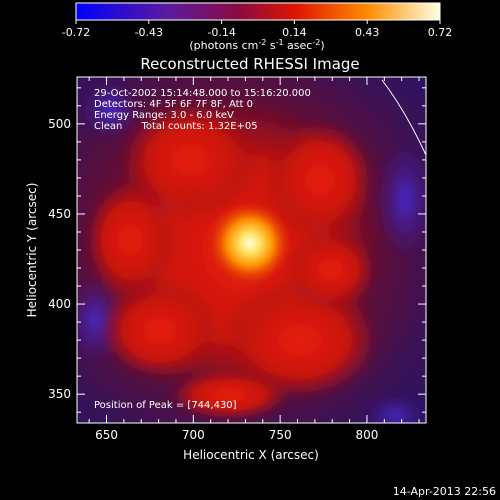  What do you see at coordinates (403, 117) in the screenshot?
I see `solar-limb` at bounding box center [403, 117].